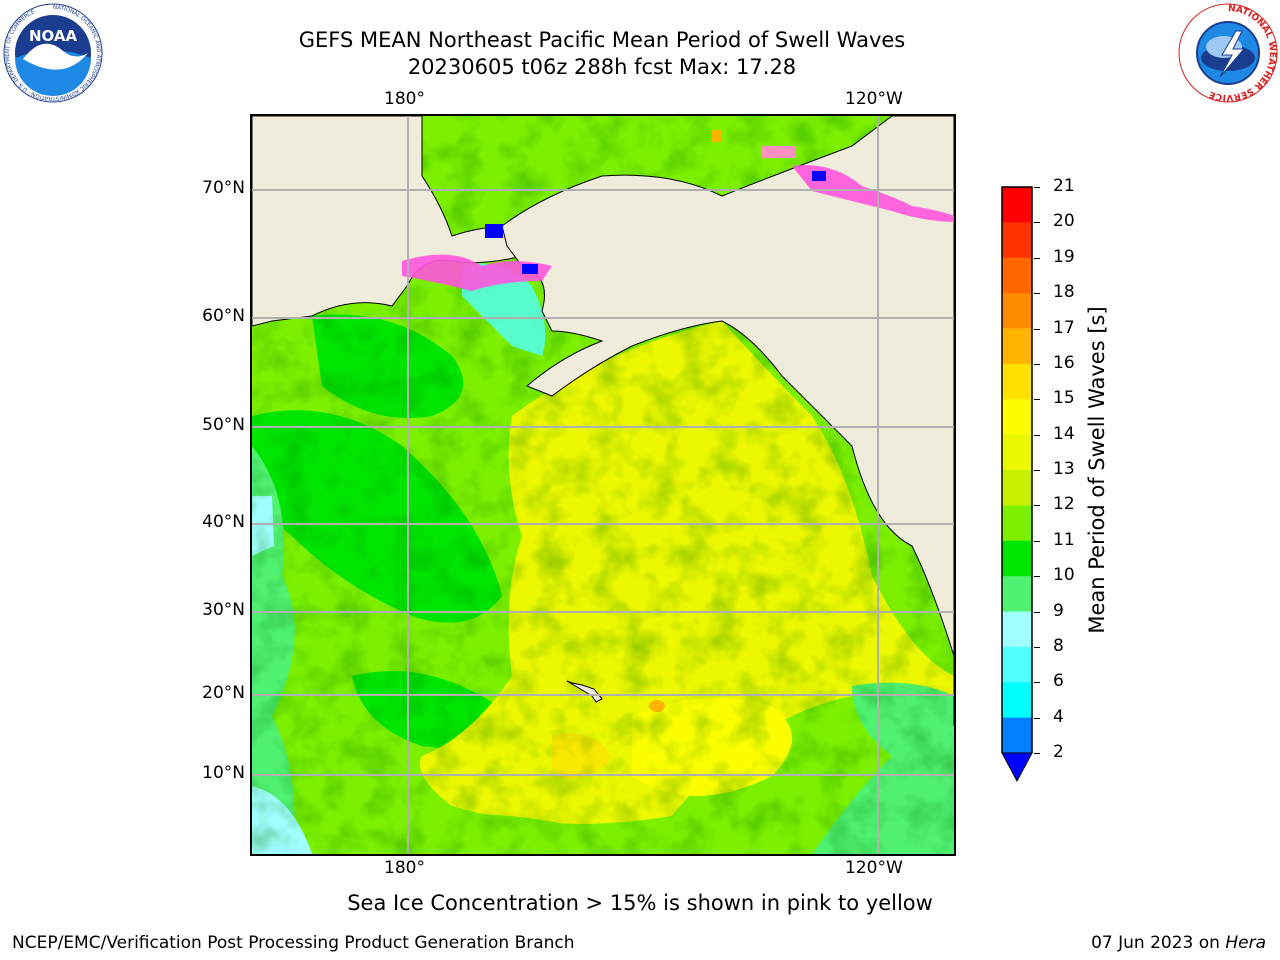 This screenshot has height=960, width=1280. Describe the element at coordinates (223, 425) in the screenshot. I see `lat-label-50n: 50°N` at that location.